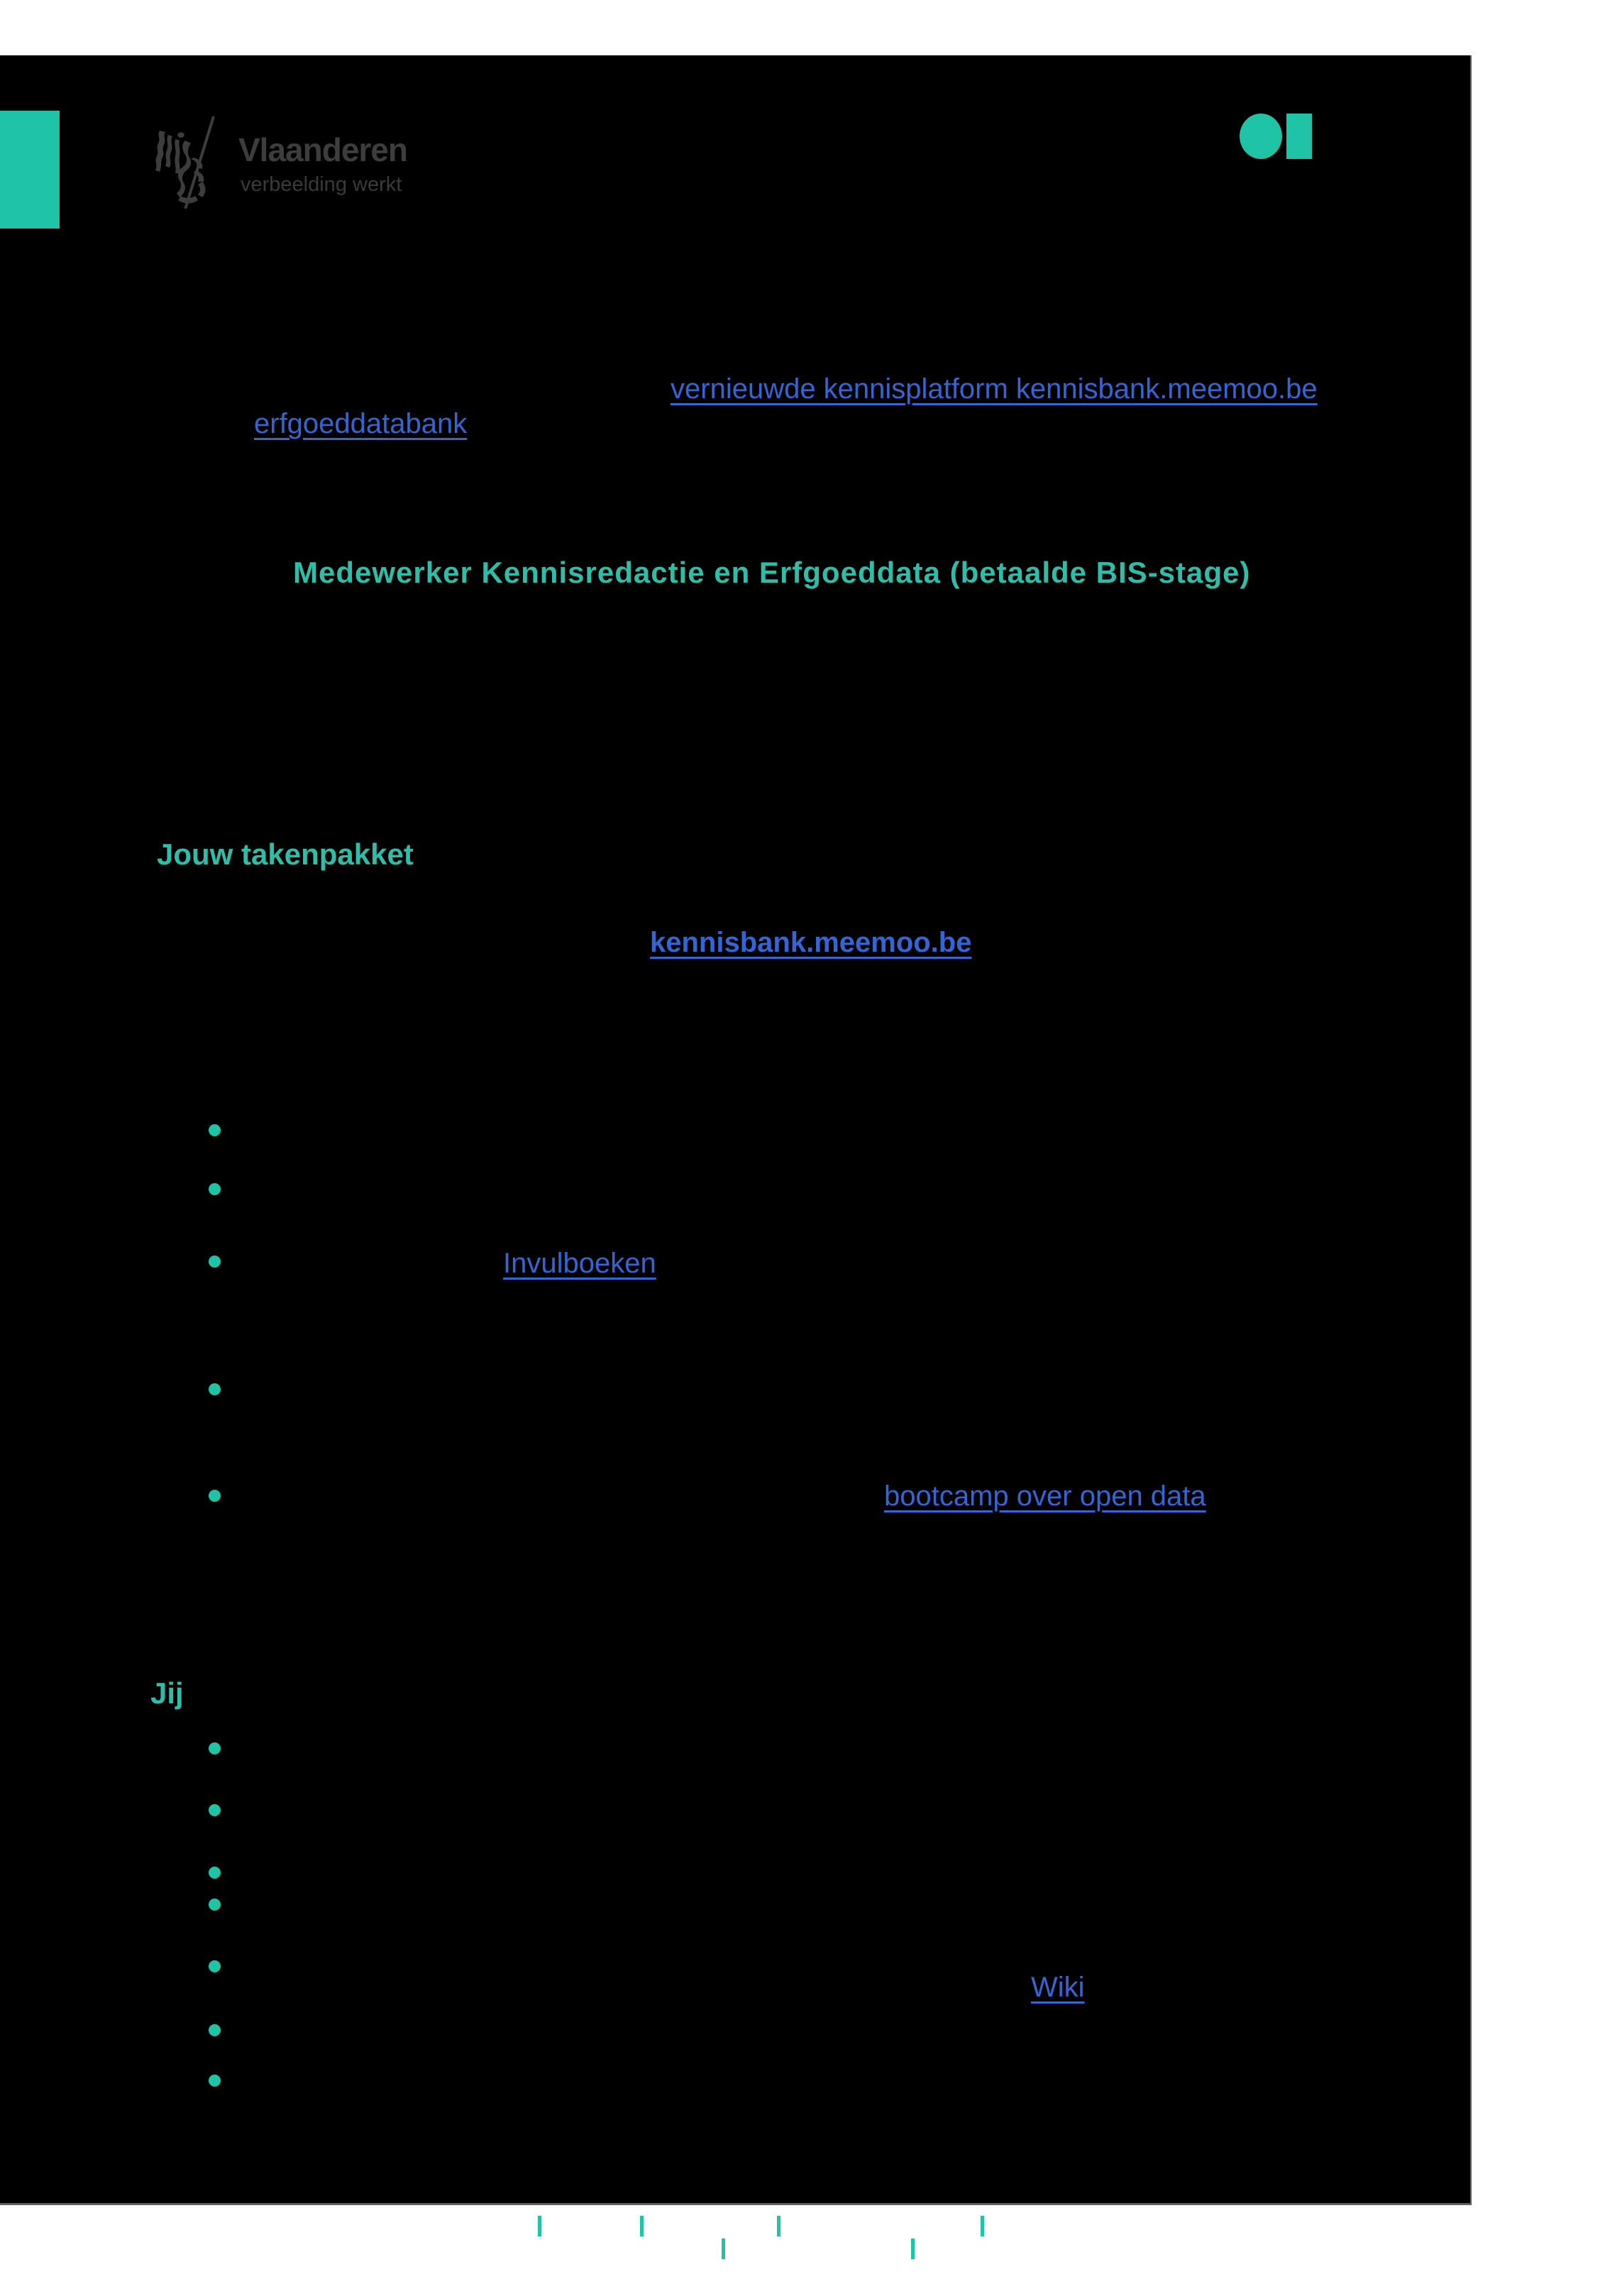 The height and width of the screenshot is (2296, 1622). What do you see at coordinates (285, 854) in the screenshot?
I see `section-heading-takenpakket: Jouw takenpakket` at bounding box center [285, 854].